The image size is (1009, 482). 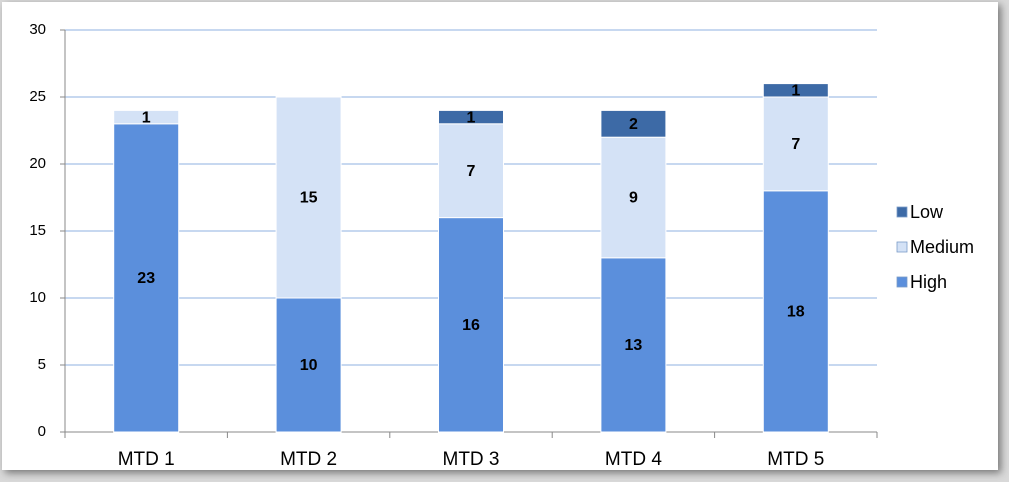 What do you see at coordinates (633, 459) in the screenshot?
I see `x-tick-label: MTD 4` at bounding box center [633, 459].